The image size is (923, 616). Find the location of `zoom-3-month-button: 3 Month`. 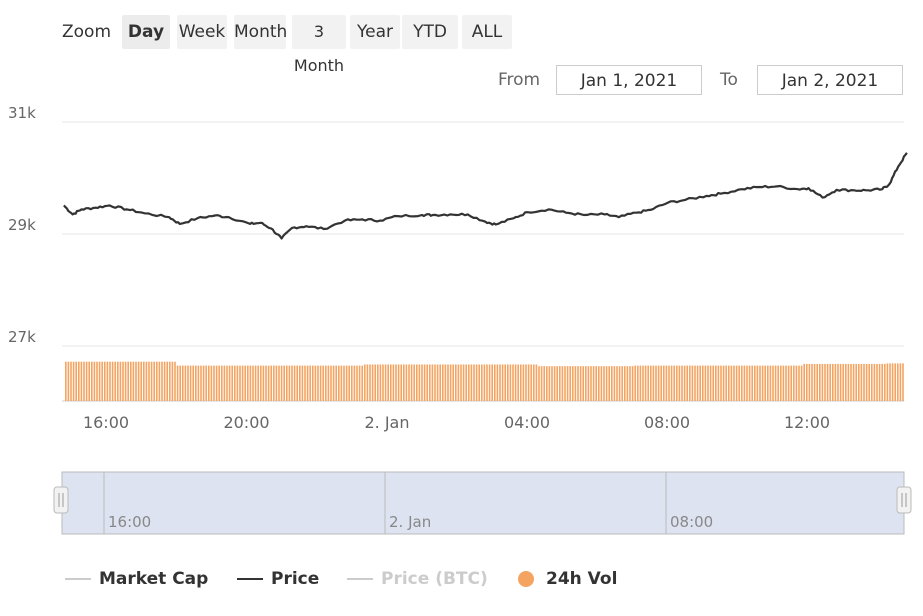

zoom-3-month-button: 3 Month is located at coordinates (319, 45).